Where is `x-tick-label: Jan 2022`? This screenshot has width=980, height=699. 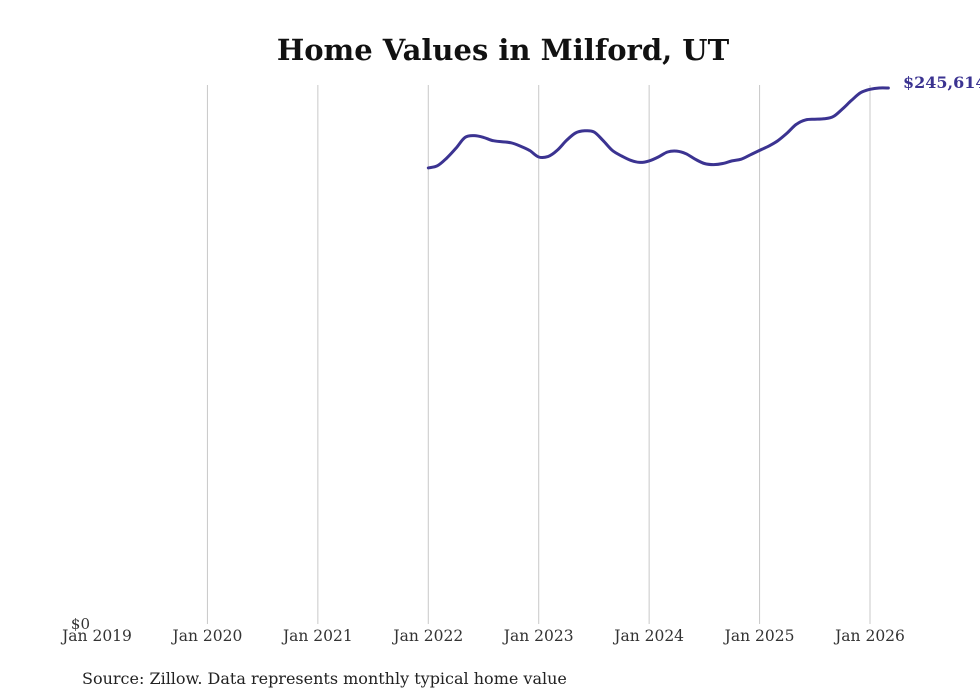
x-tick-label: Jan 2022 is located at coordinates (427, 636).